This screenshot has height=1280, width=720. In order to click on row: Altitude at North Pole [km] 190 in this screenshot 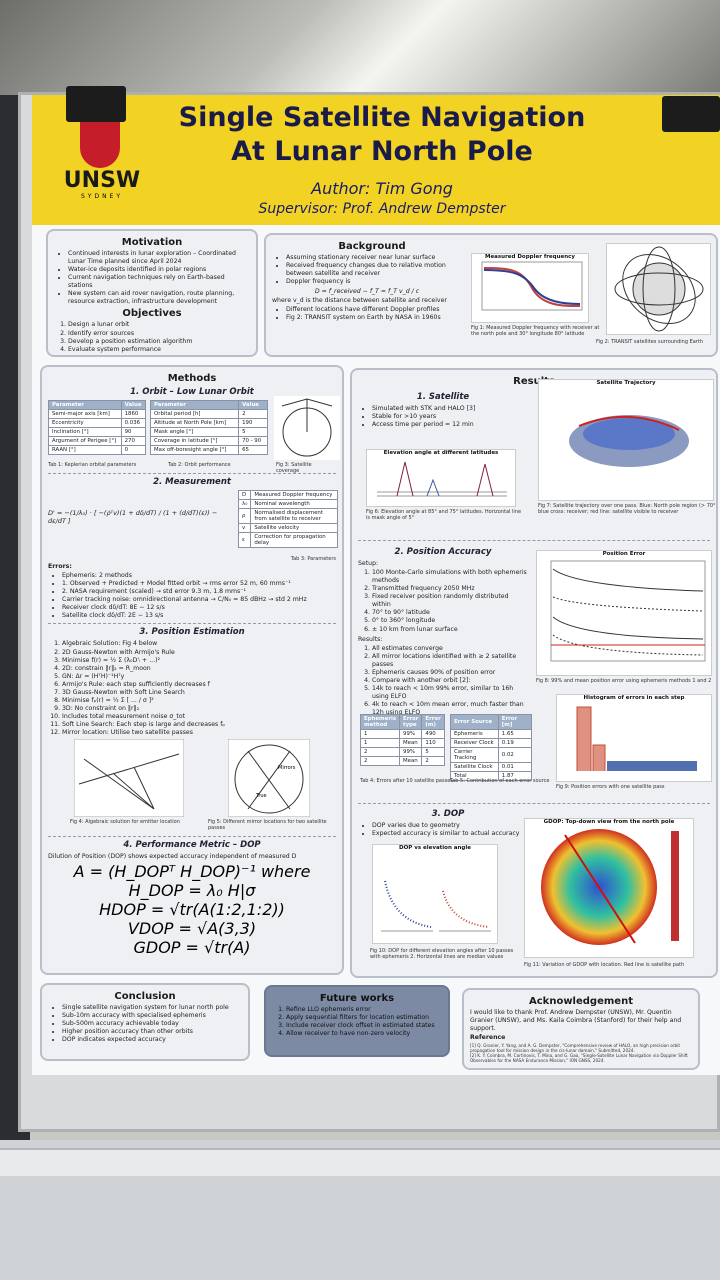, I will do `click(208, 423)`.